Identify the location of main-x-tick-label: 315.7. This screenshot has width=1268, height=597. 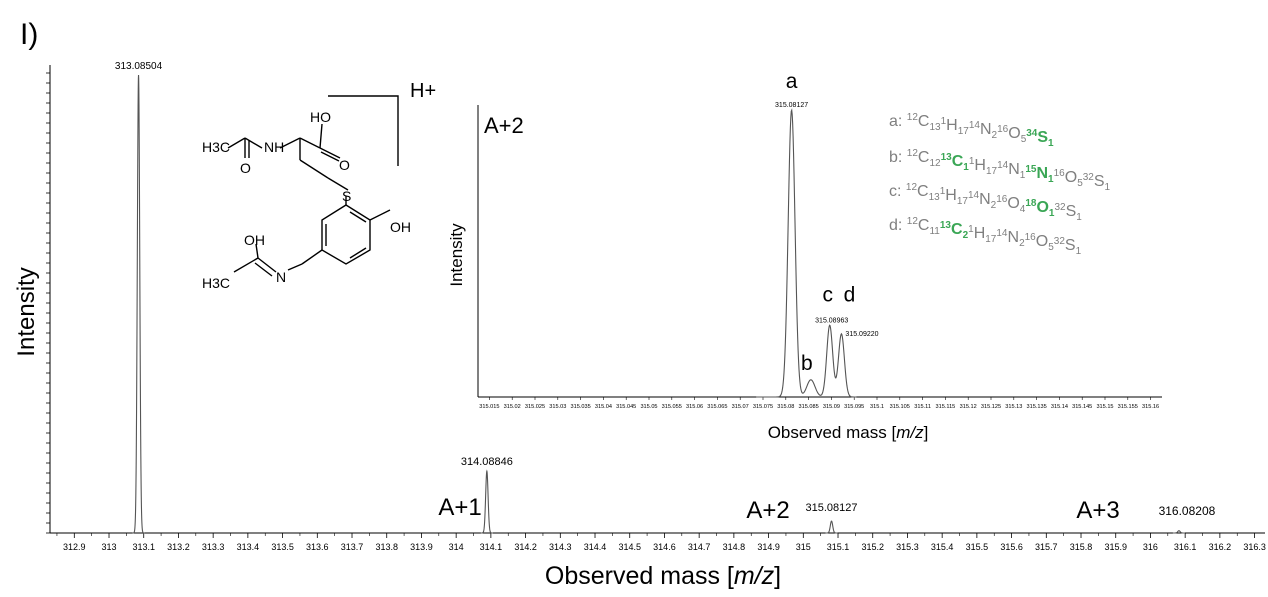
(1046, 547).